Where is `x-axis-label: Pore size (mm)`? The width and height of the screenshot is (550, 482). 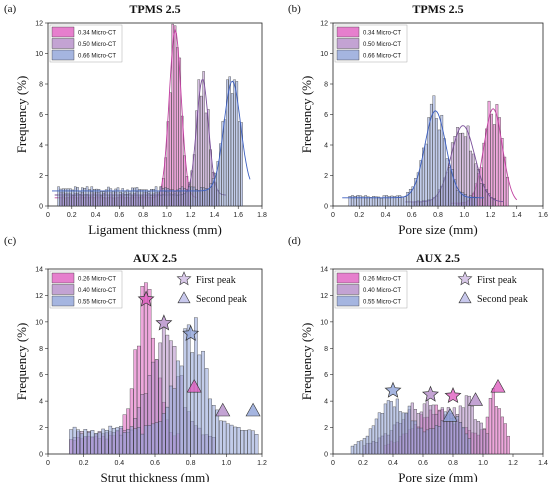 x-axis-label: Pore size (mm) is located at coordinates (437, 476).